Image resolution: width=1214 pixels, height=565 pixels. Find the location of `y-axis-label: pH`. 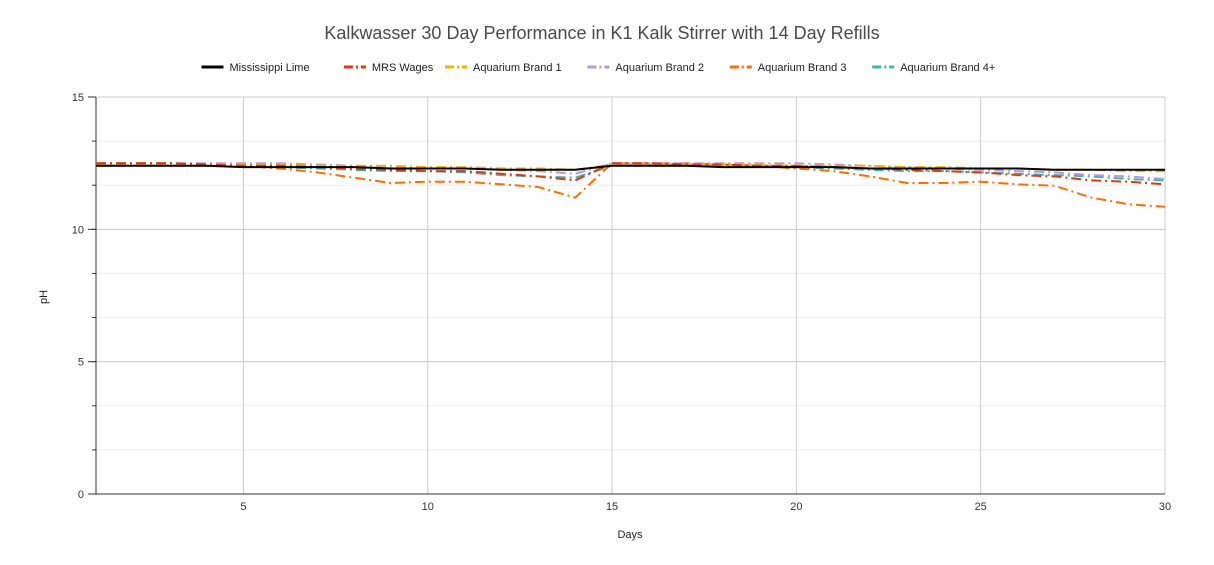

y-axis-label: pH is located at coordinates (44, 297).